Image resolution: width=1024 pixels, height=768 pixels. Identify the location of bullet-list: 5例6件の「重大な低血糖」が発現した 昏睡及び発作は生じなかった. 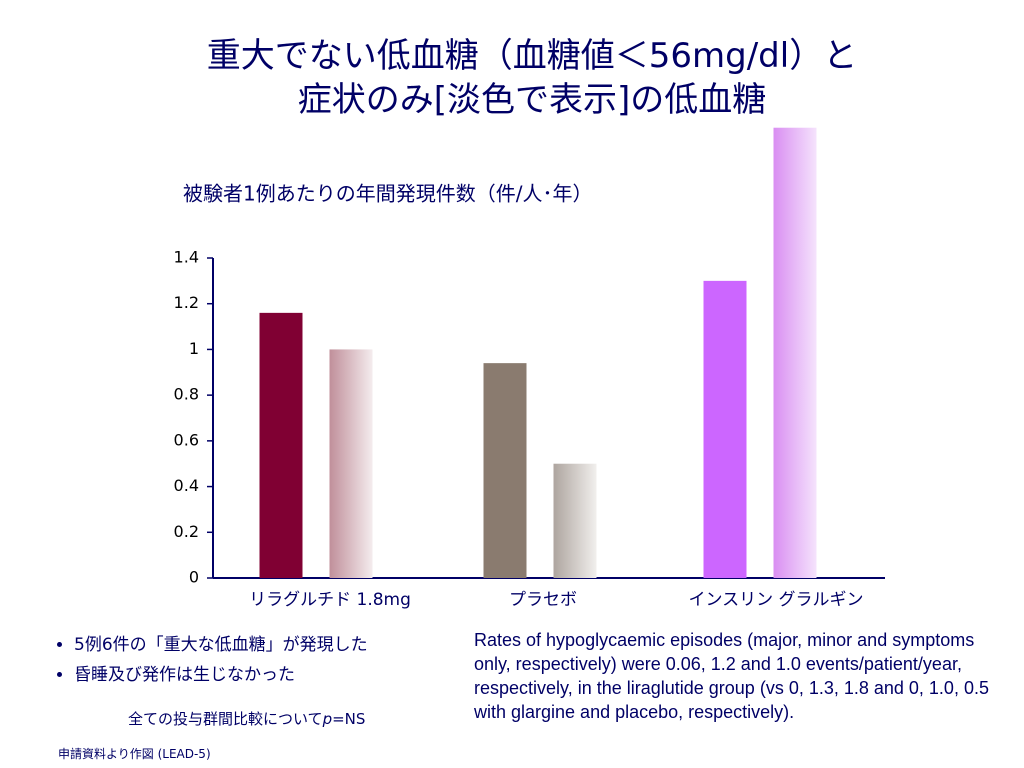
(212, 660).